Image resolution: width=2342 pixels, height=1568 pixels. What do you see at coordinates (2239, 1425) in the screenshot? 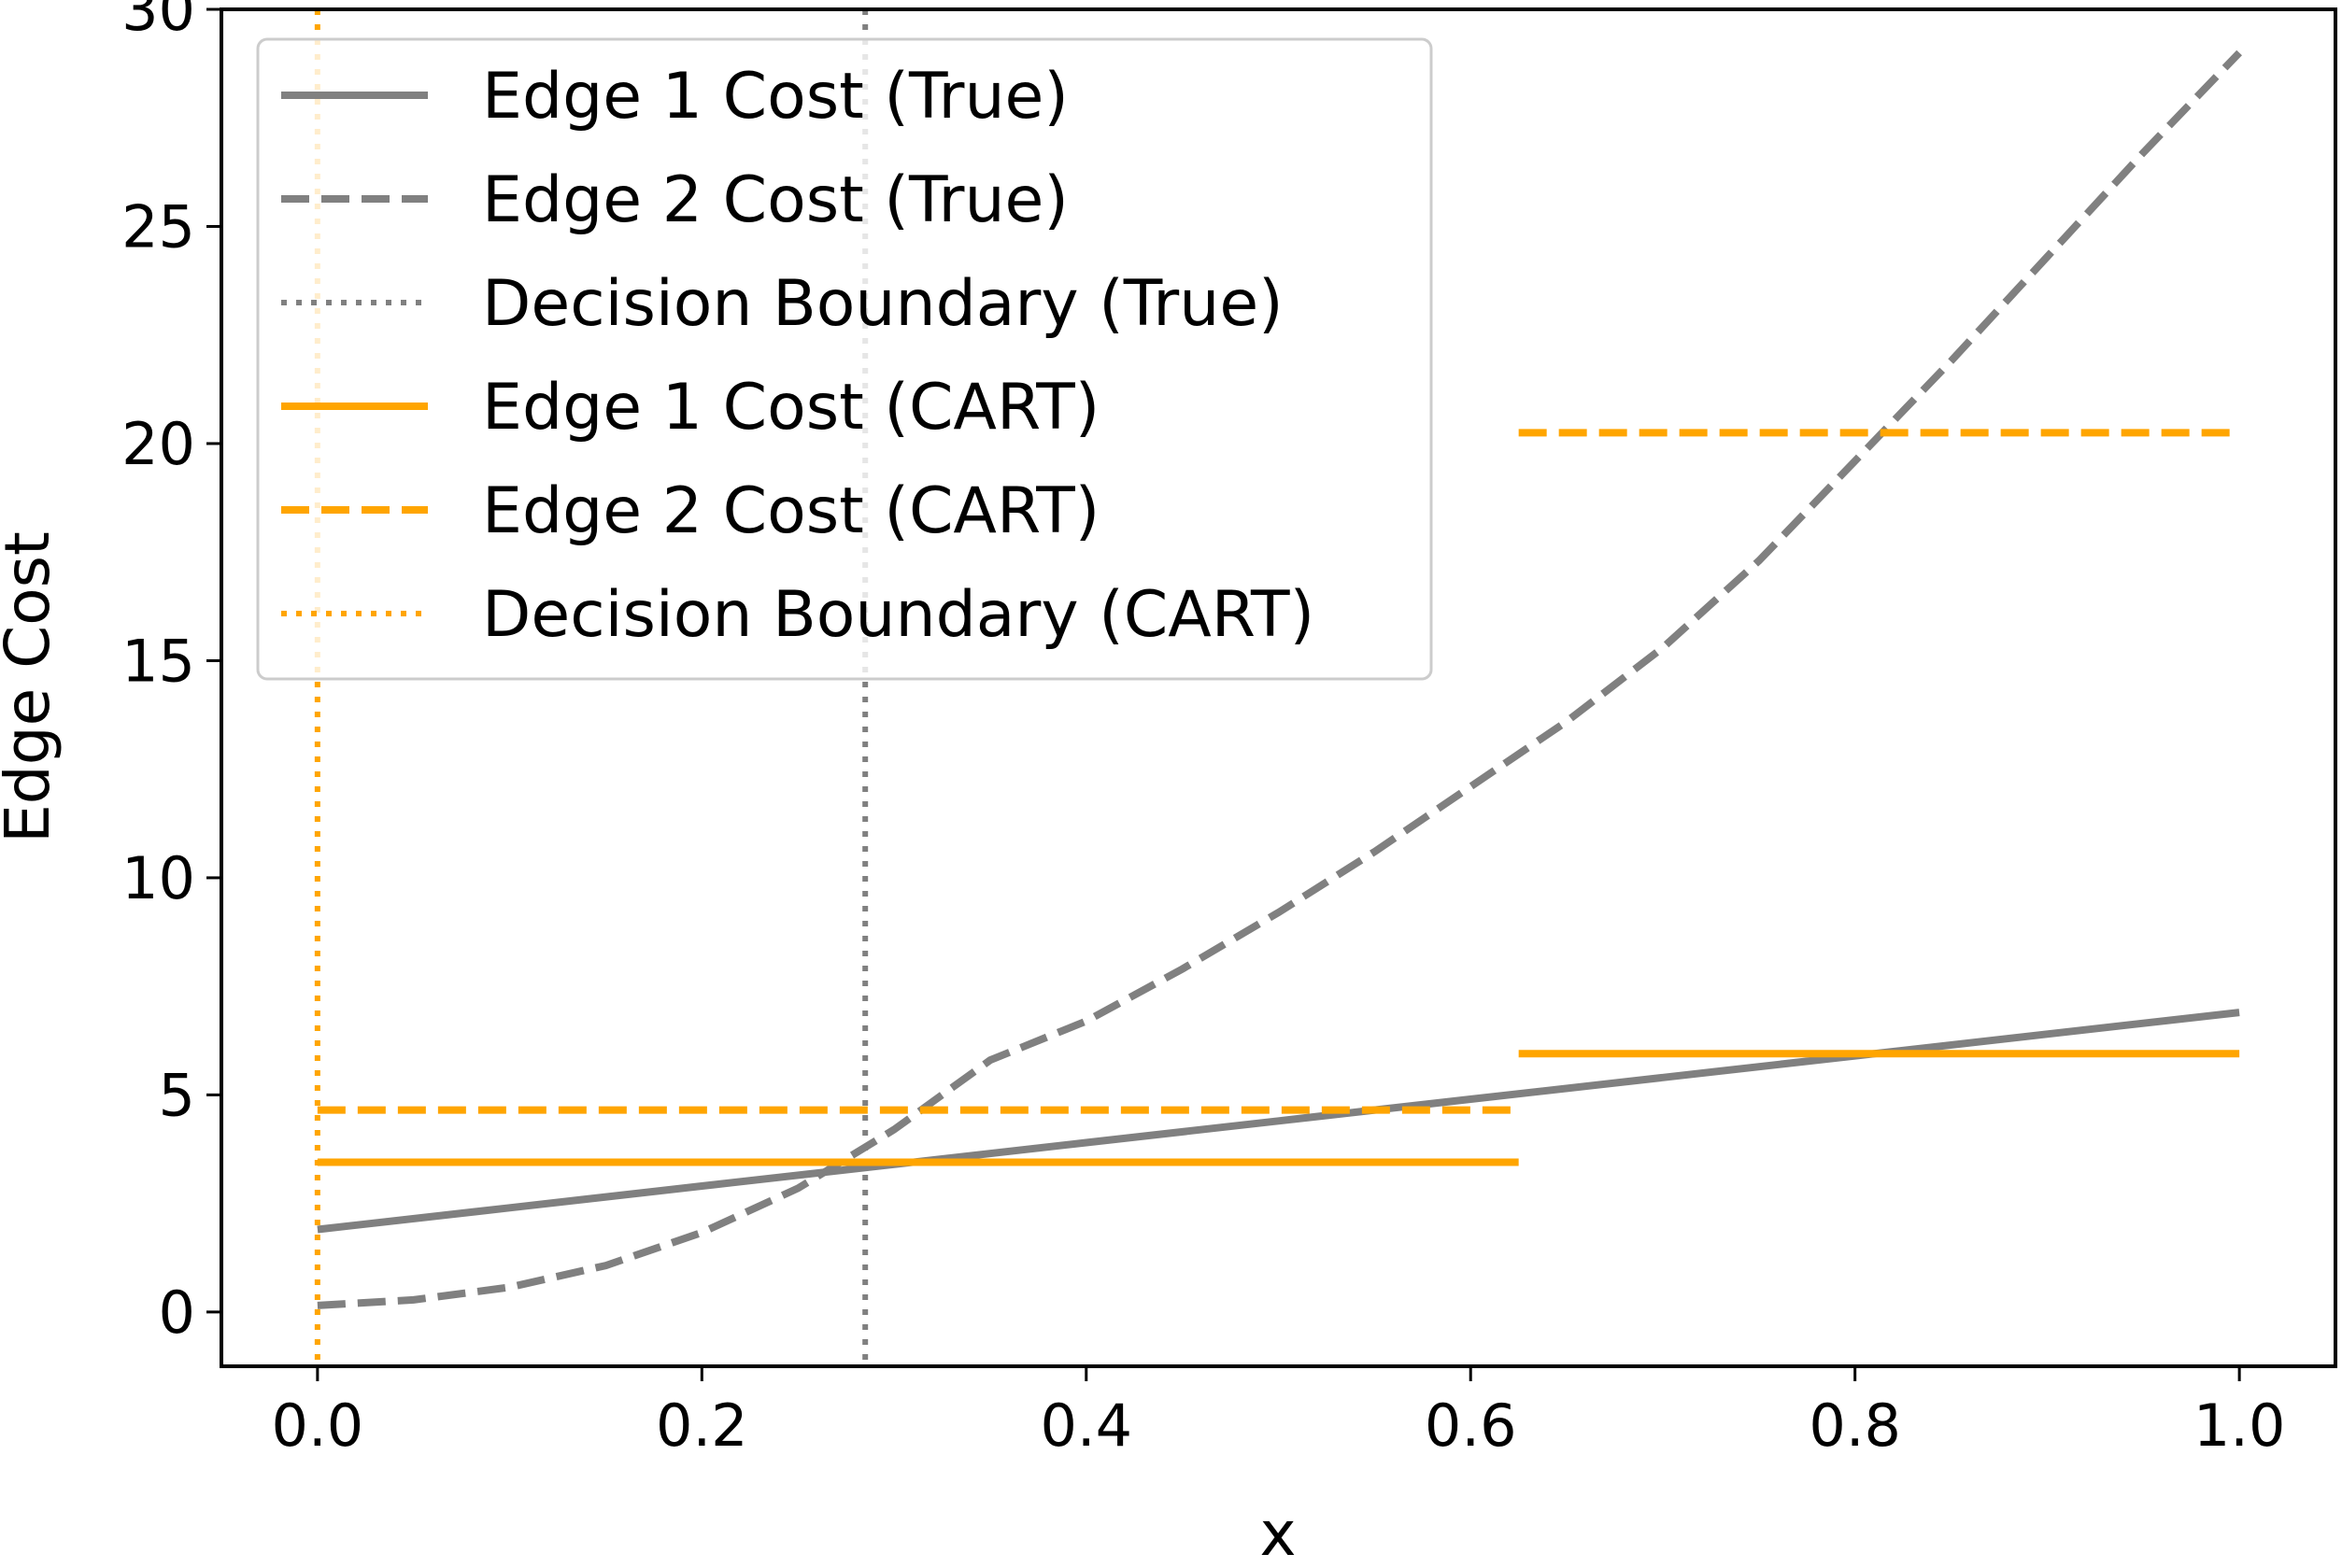
I see `x-tick-label-5: 1.0` at bounding box center [2239, 1425].